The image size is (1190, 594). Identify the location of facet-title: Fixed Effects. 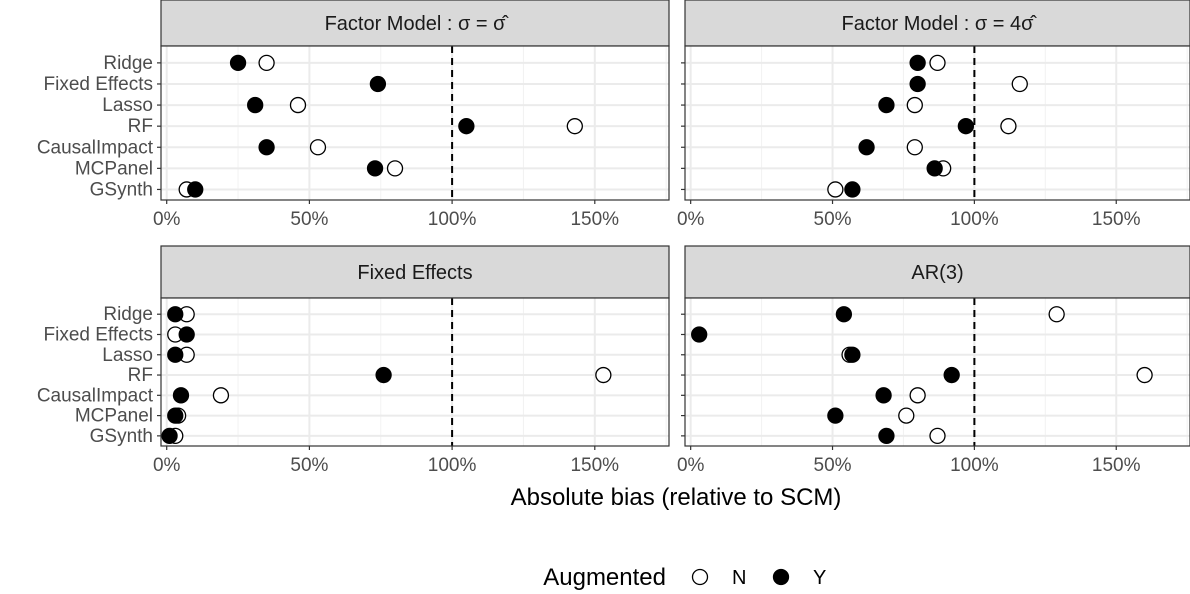
(414, 273).